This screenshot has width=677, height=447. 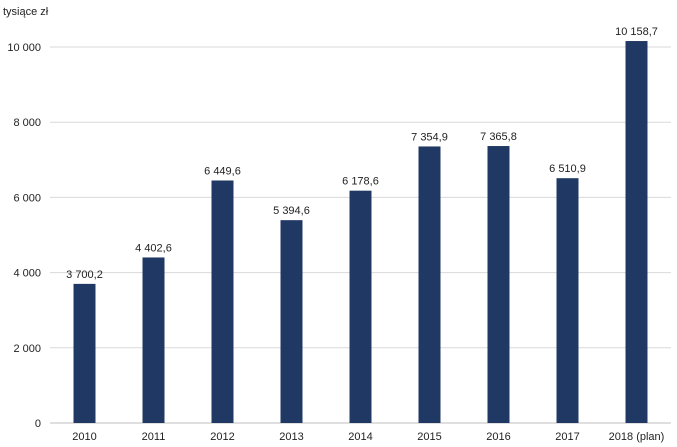 What do you see at coordinates (153, 248) in the screenshot?
I see `data-label: 4 402,6` at bounding box center [153, 248].